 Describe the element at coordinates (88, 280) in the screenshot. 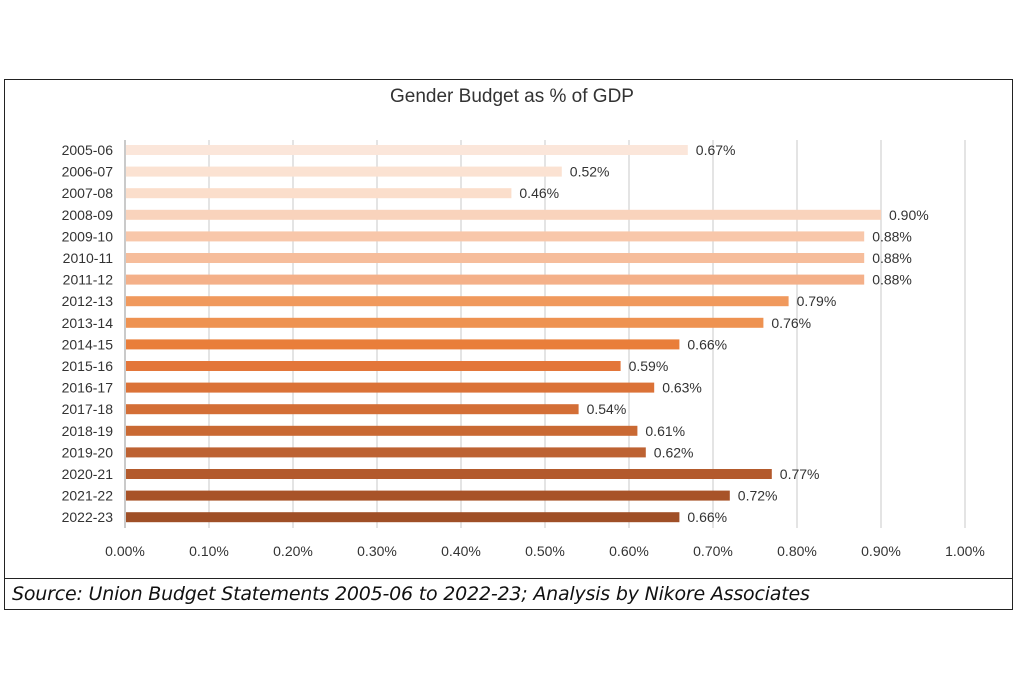

I see `category-label: 2011-12` at that location.